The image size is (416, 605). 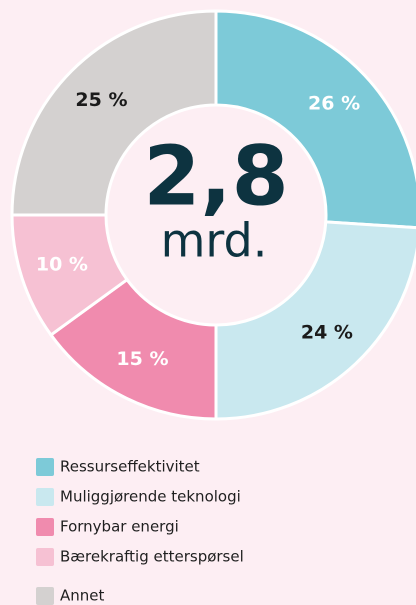 I want to click on slice, so click(x=133, y=349).